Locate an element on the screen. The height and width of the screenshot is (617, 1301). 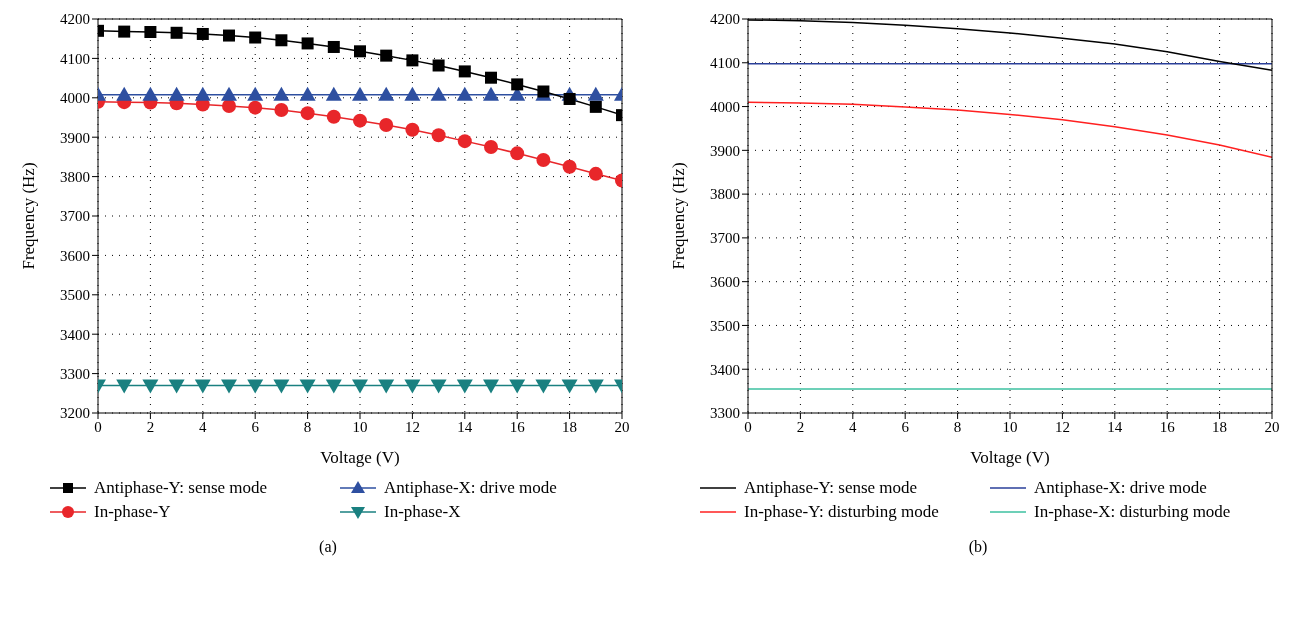
line-series is located at coordinates (1010, 130).